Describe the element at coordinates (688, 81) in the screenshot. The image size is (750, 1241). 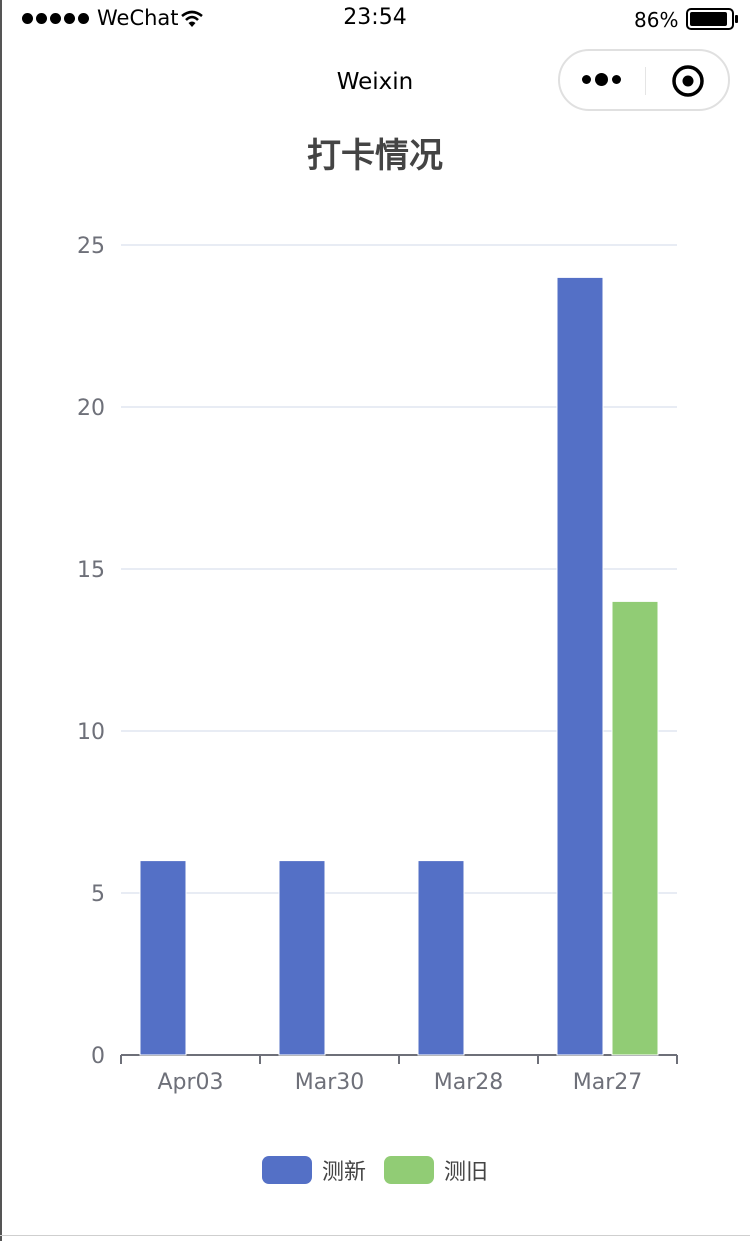
I see `close-target-icon` at that location.